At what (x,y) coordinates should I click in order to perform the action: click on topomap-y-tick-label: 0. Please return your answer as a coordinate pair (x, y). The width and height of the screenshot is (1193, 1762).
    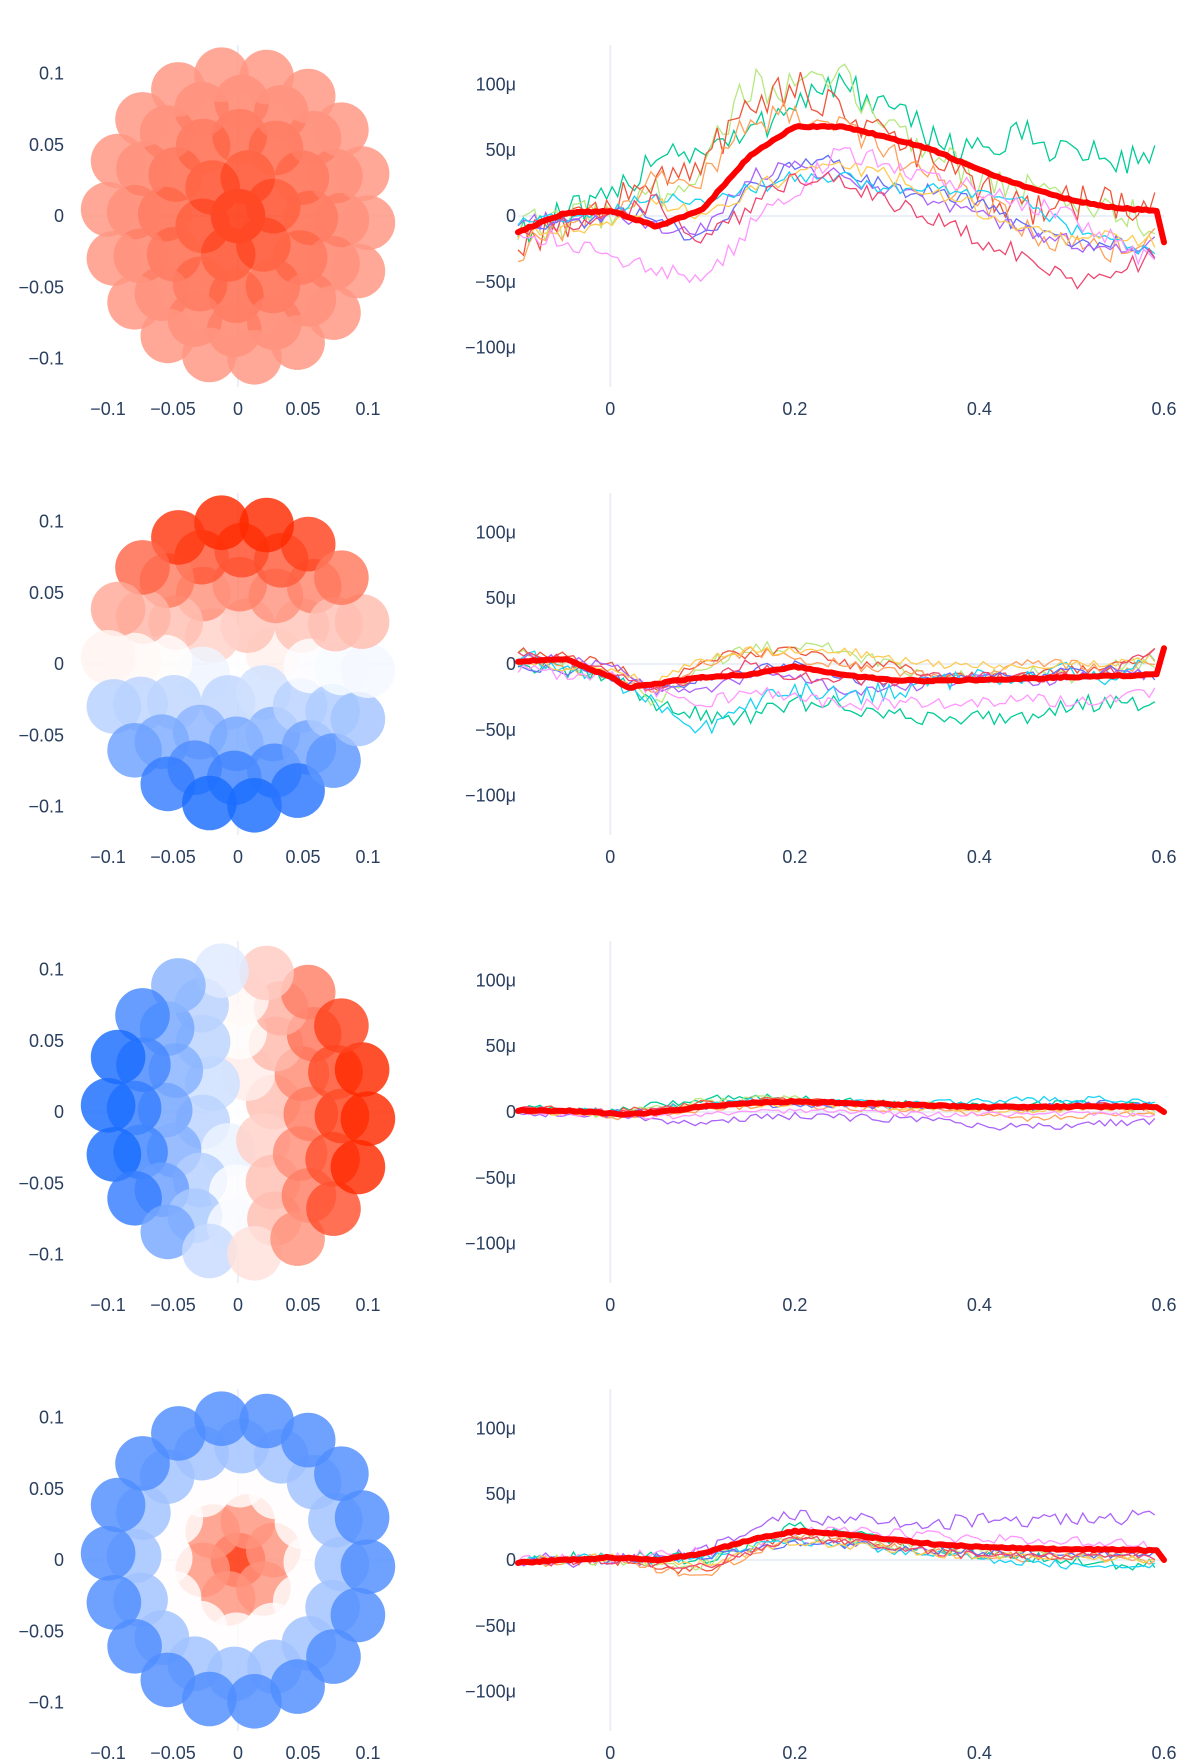
    Looking at the image, I should click on (59, 1560).